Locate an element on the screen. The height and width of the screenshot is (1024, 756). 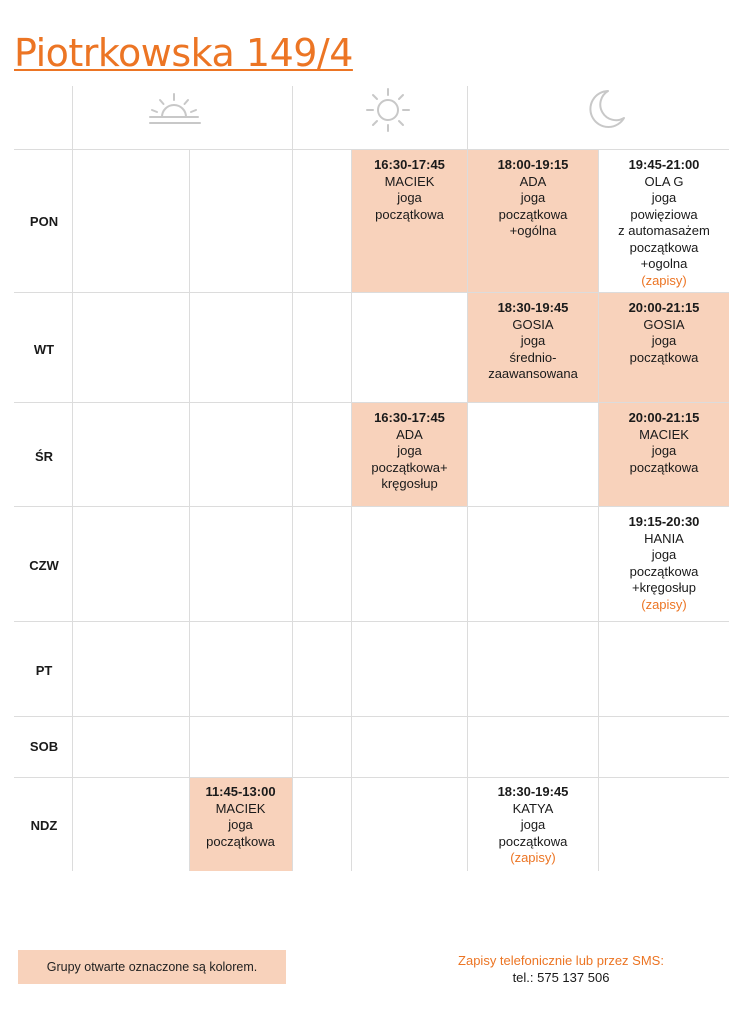
class-teacher: OLA G is located at coordinates (664, 181).